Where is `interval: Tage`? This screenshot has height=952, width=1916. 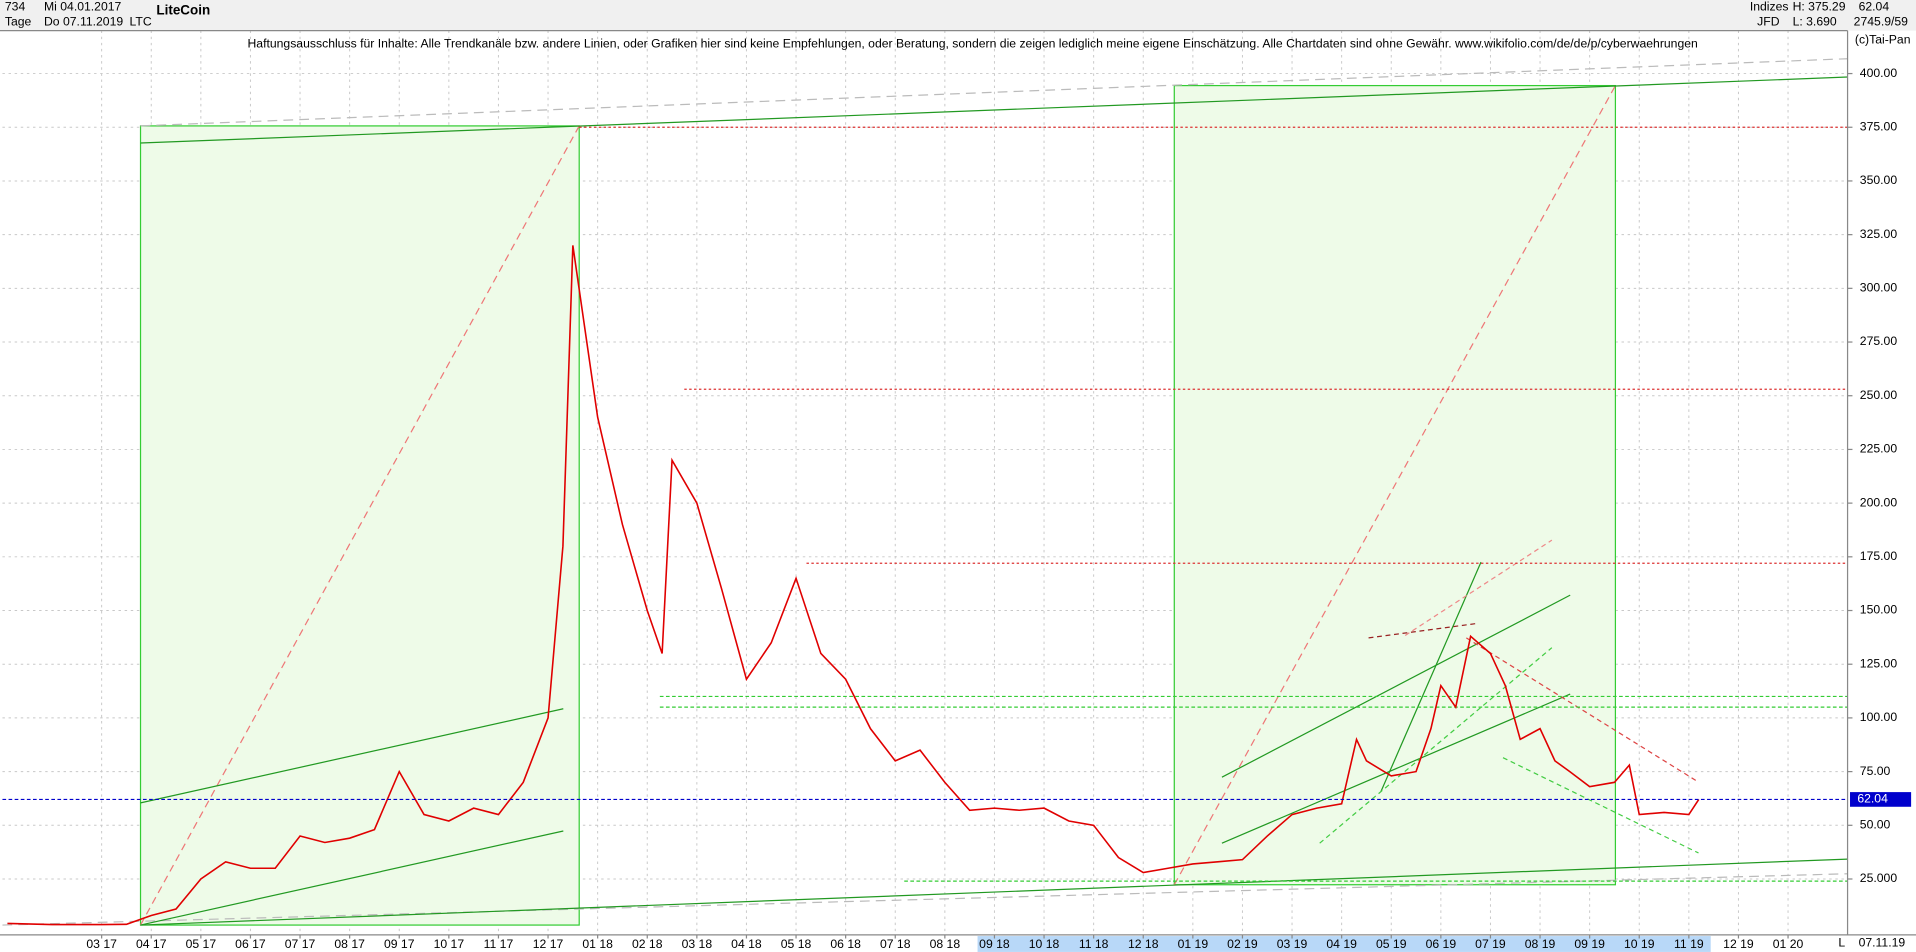
interval: Tage is located at coordinates (18, 21).